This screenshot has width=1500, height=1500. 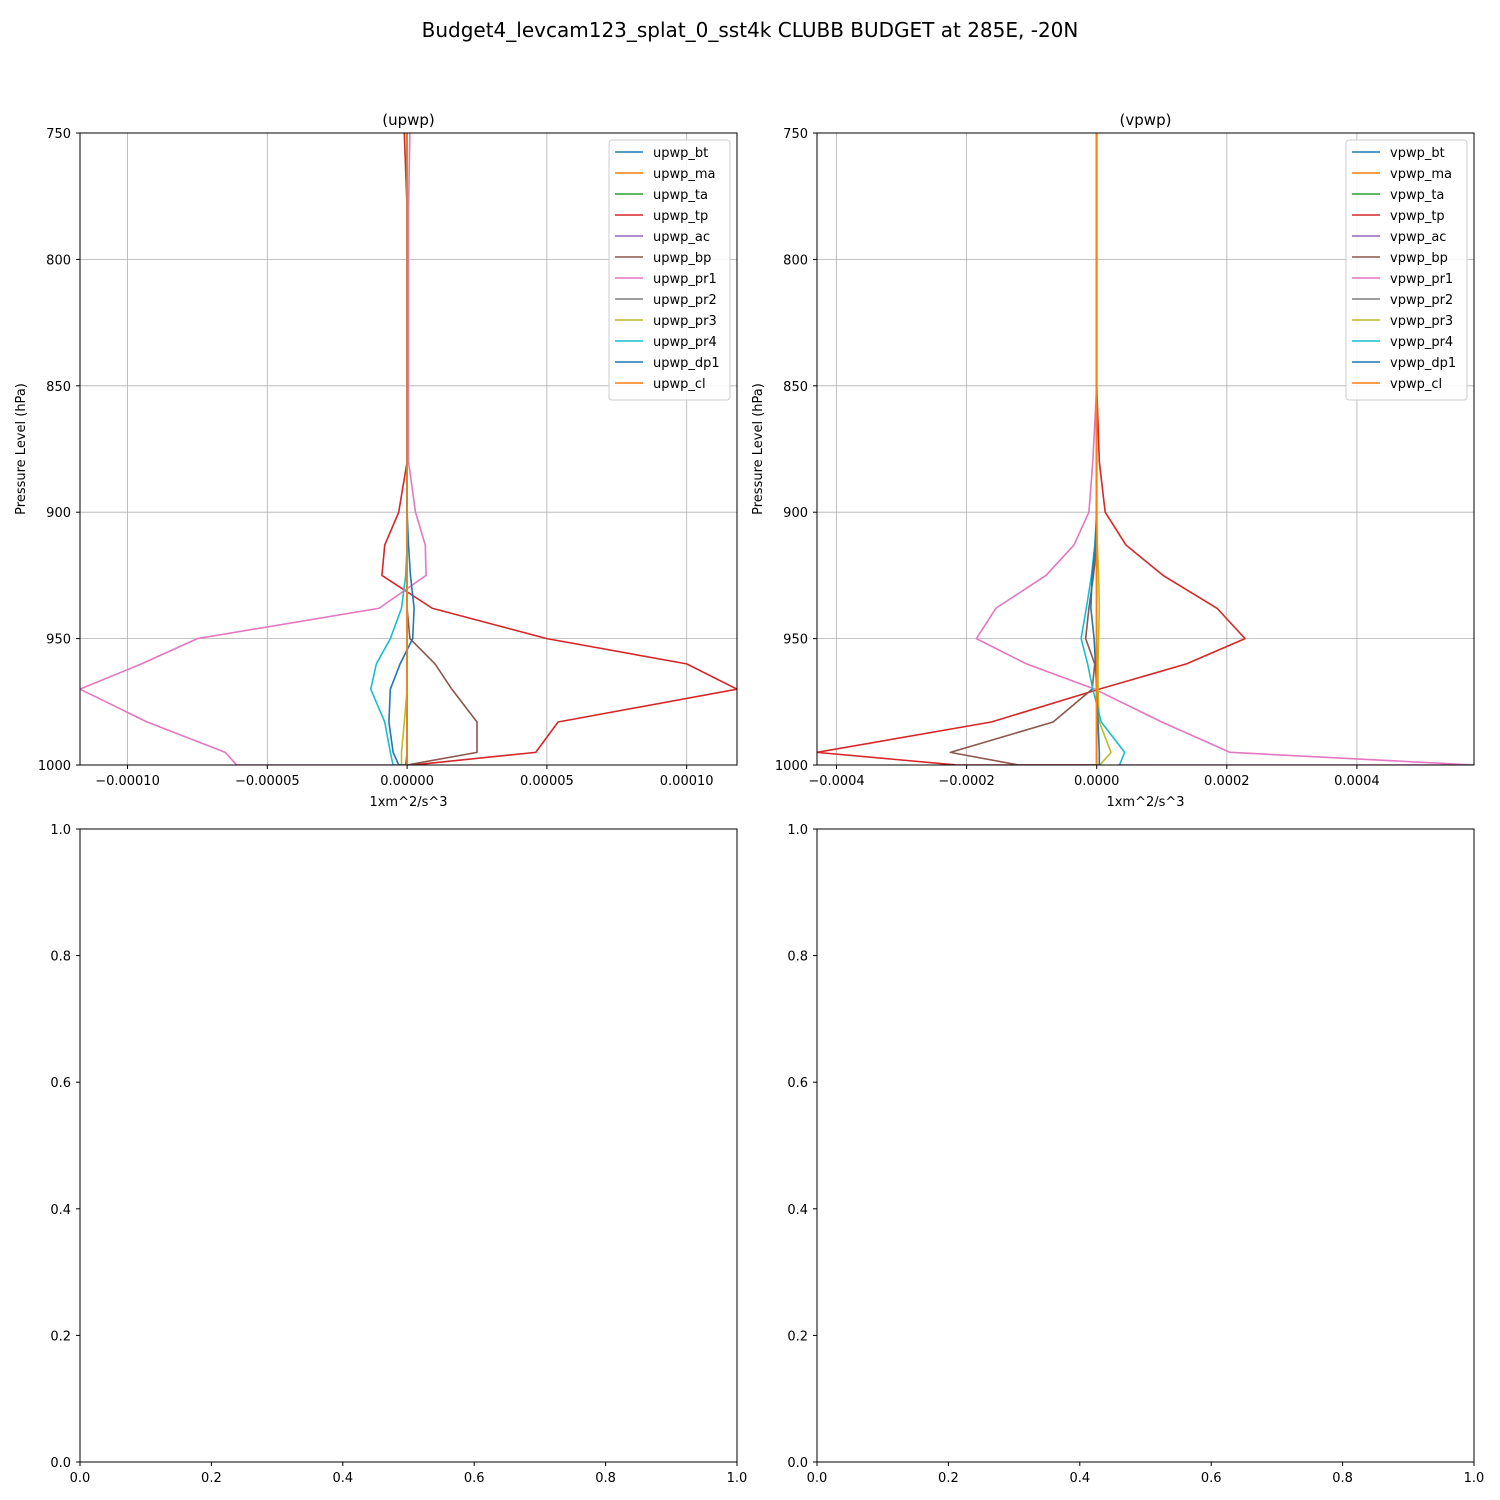 I want to click on series-line-upwp_pr1, so click(x=253, y=449).